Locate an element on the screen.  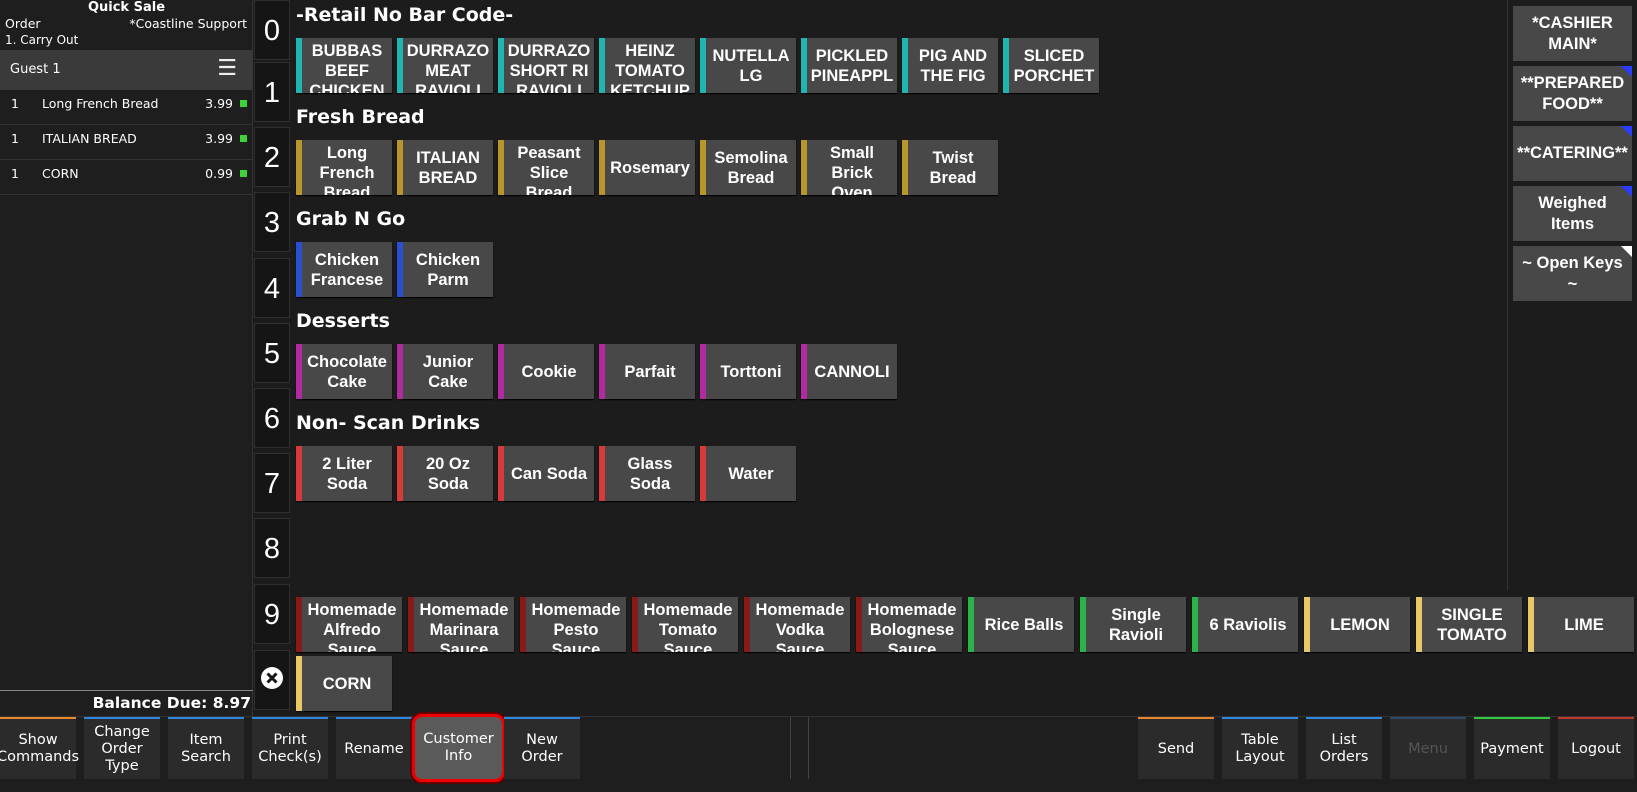
menu-item-durrazo-short-ri-ravioli: DURRAZO SHORT RI RAVIOLI is located at coordinates (546, 65).